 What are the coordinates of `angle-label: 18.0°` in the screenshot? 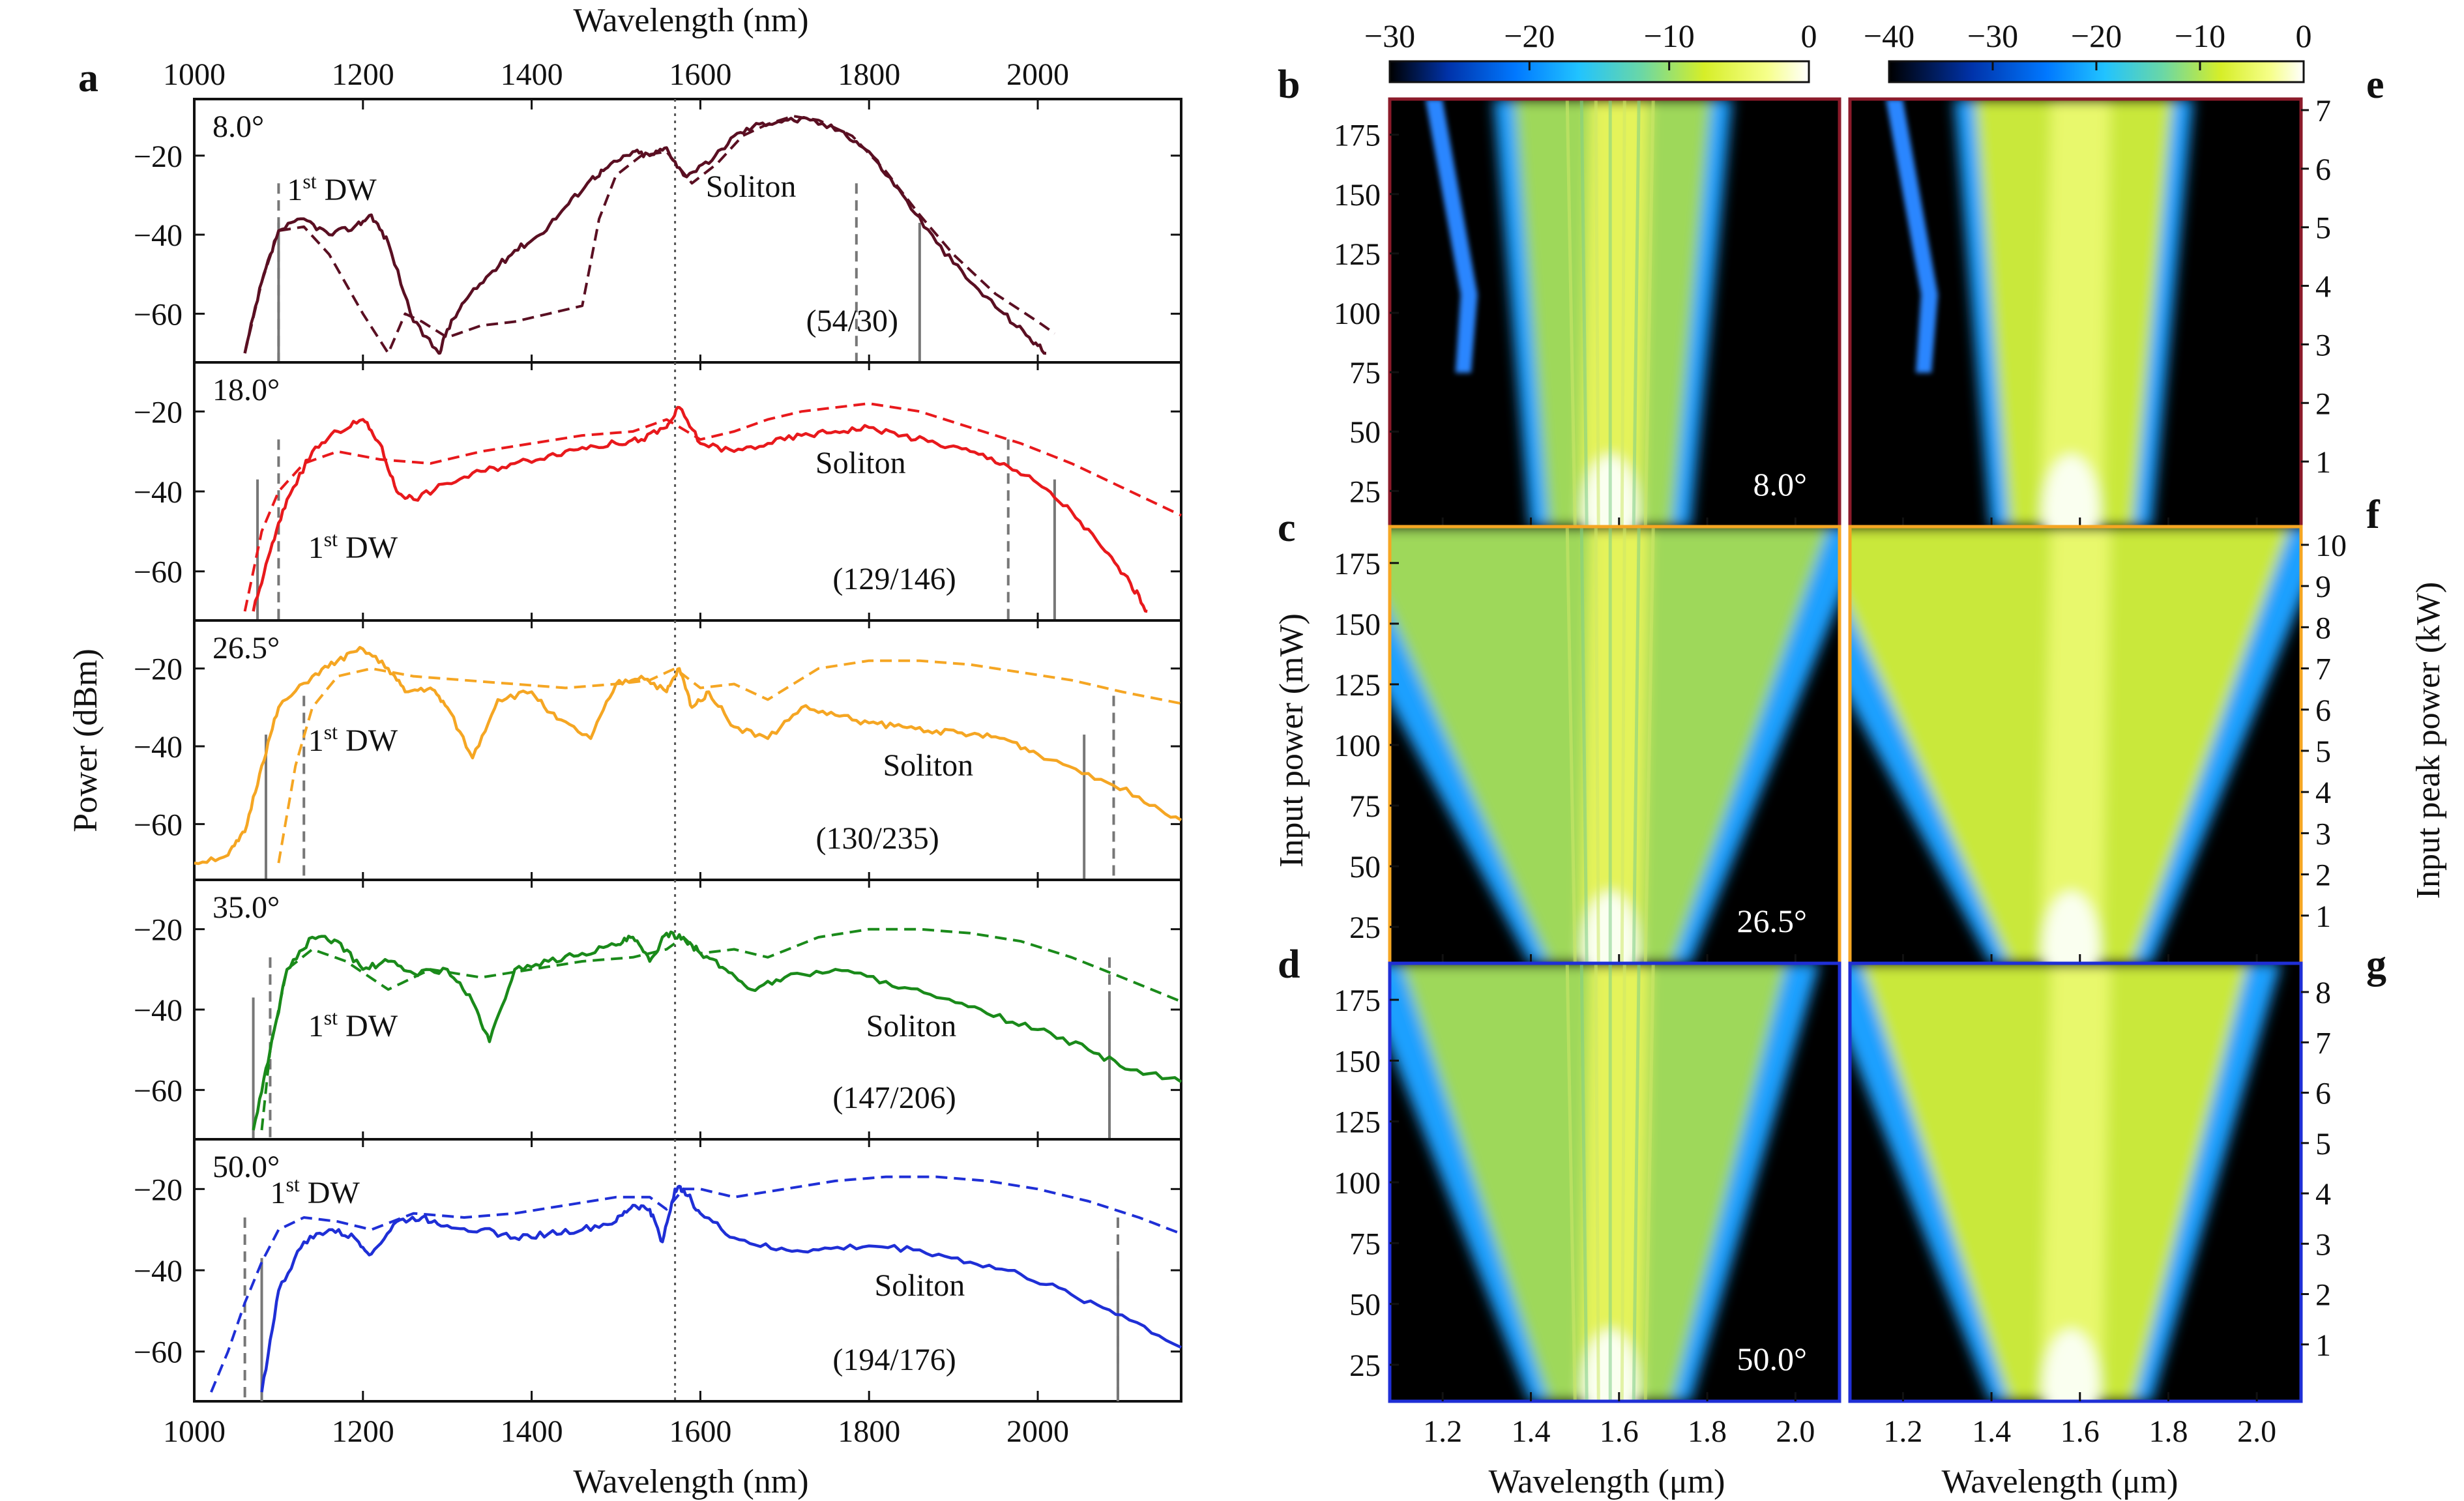 It's located at (247, 390).